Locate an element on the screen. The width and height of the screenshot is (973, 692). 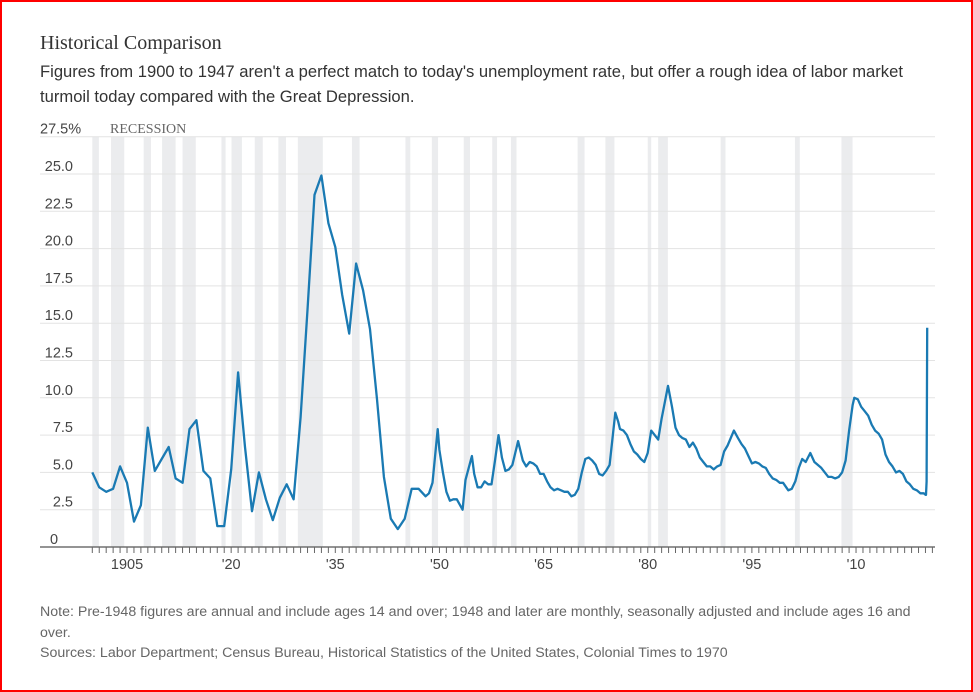
x-tick-label: '10 is located at coordinates (856, 565).